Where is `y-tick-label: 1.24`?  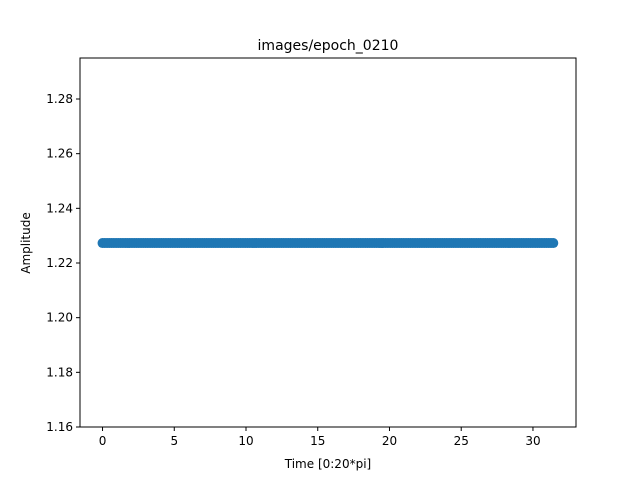
y-tick-label: 1.24 is located at coordinates (59, 208).